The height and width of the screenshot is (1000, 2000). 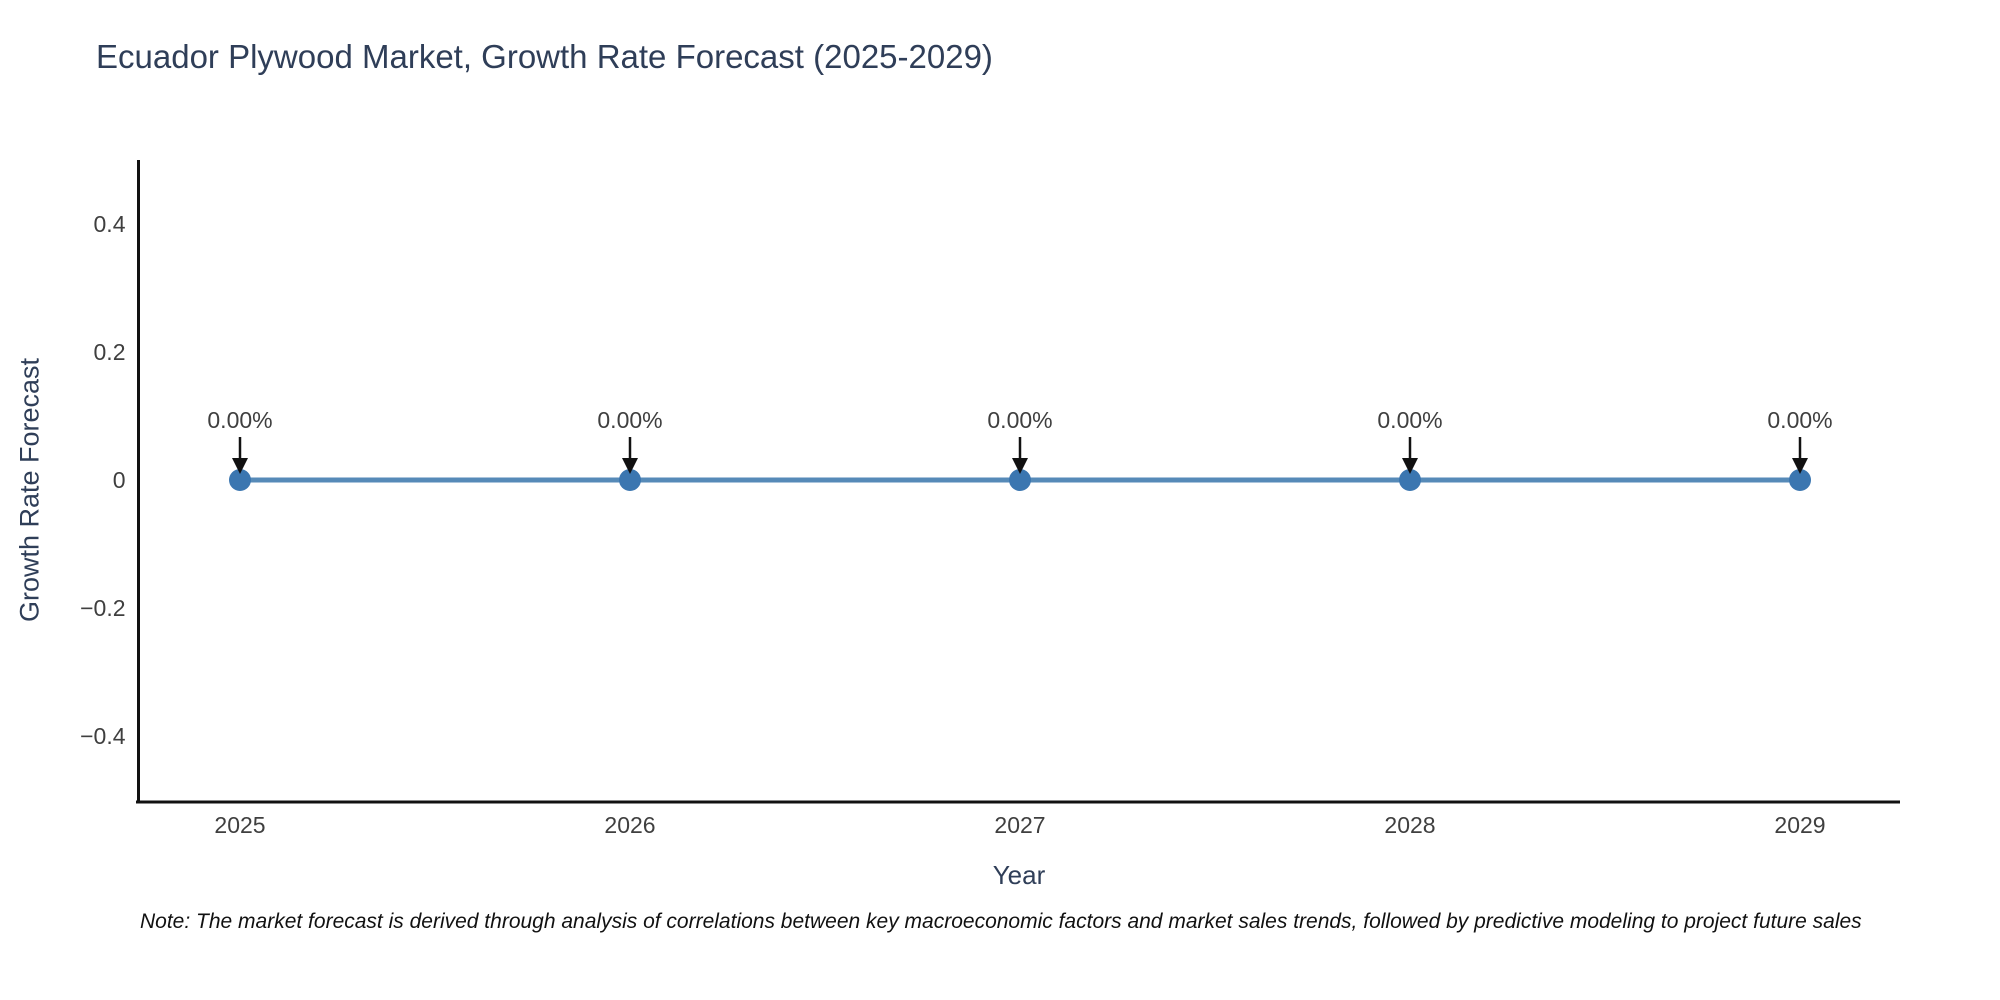 I want to click on data-point-2027, so click(x=1020, y=480).